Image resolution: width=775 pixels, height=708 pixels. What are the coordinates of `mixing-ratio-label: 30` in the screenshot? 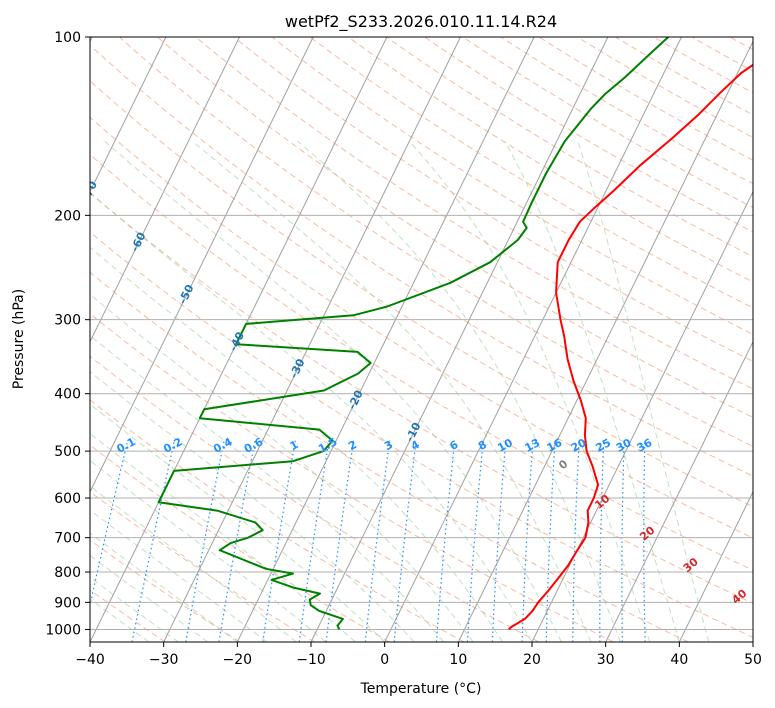 It's located at (624, 445).